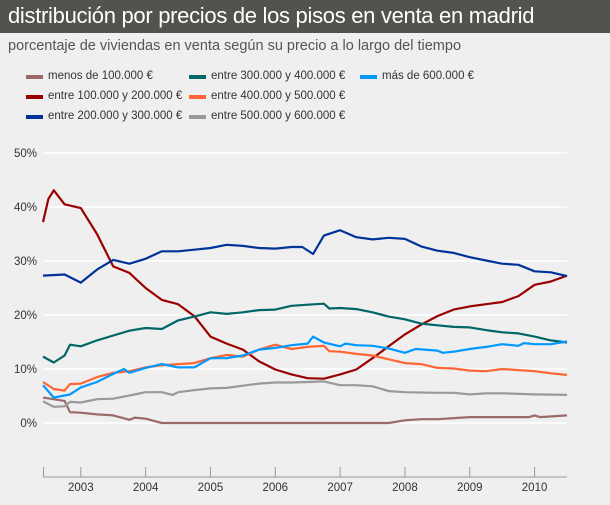 The width and height of the screenshot is (610, 505). Describe the element at coordinates (115, 96) in the screenshot. I see `legend-label: entre 100.000 y 200.000 €` at that location.